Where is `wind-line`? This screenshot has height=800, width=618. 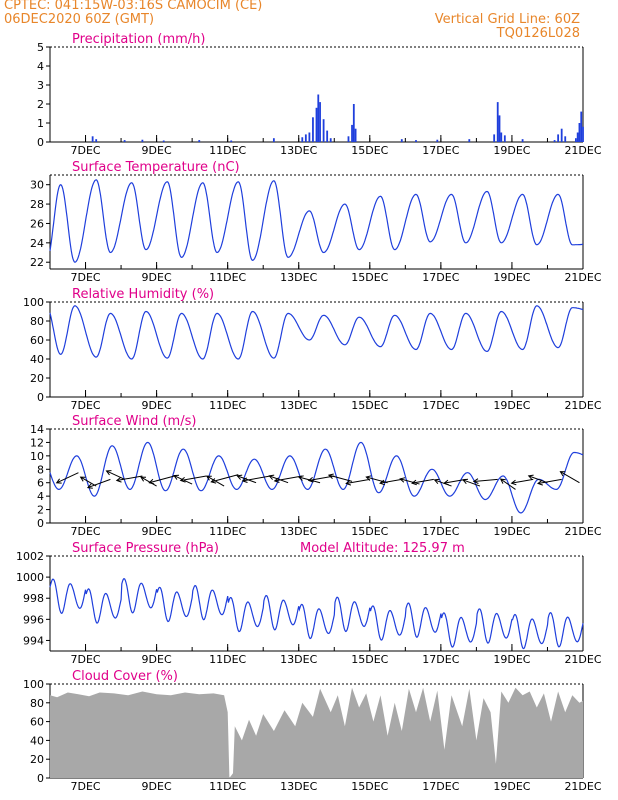
wind-line is located at coordinates (316, 477).